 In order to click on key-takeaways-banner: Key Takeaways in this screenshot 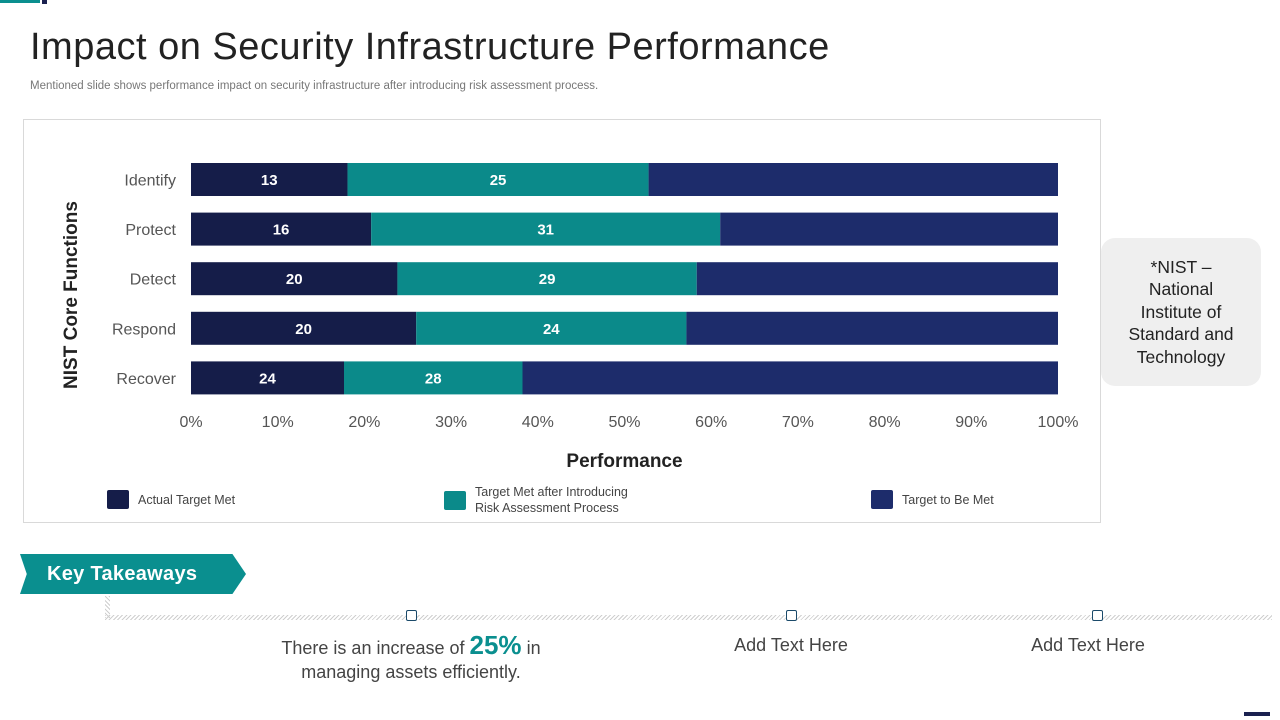, I will do `click(133, 574)`.